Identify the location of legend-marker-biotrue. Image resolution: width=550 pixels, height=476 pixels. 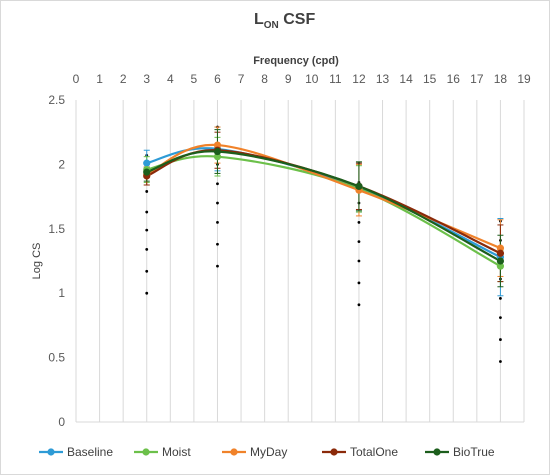
(437, 452).